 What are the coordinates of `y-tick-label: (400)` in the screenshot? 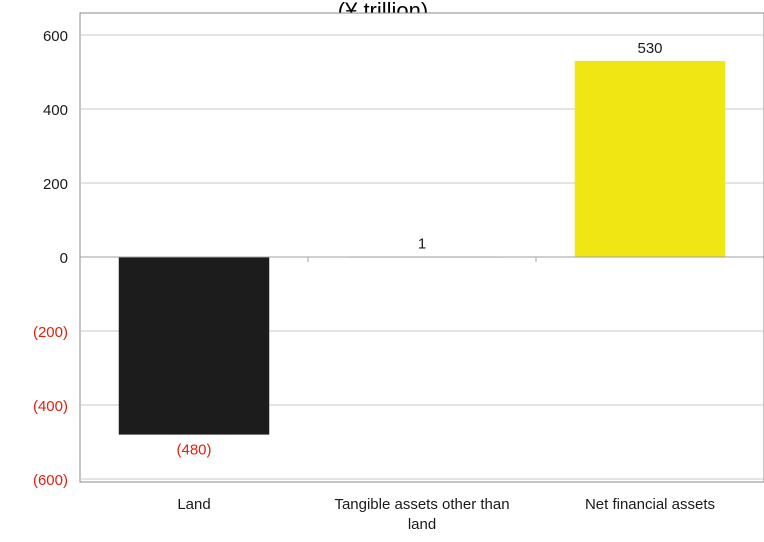 It's located at (50, 406).